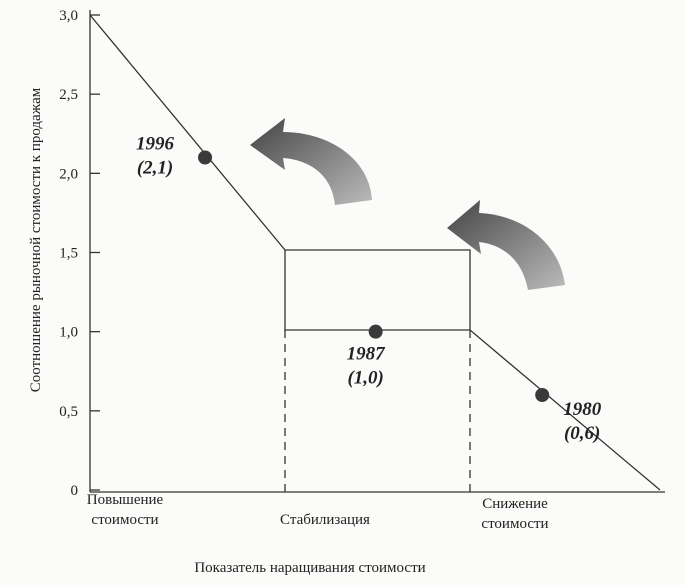  Describe the element at coordinates (125, 510) in the screenshot. I see `x-category-label: Повышение стоимости` at that location.